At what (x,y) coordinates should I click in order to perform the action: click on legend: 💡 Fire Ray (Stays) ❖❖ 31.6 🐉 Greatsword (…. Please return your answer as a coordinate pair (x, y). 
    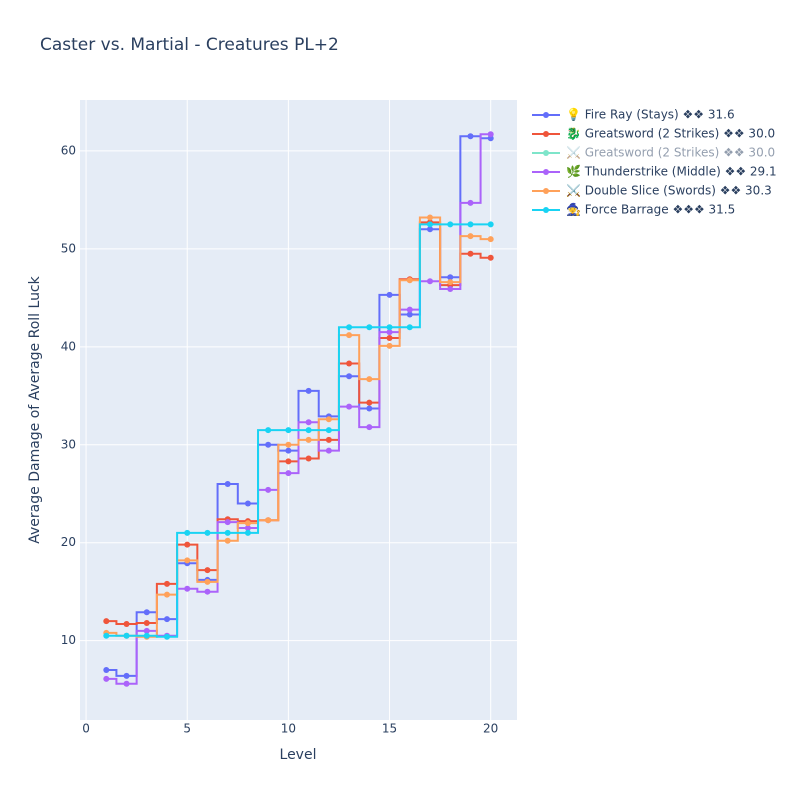
    Looking at the image, I should click on (654, 162).